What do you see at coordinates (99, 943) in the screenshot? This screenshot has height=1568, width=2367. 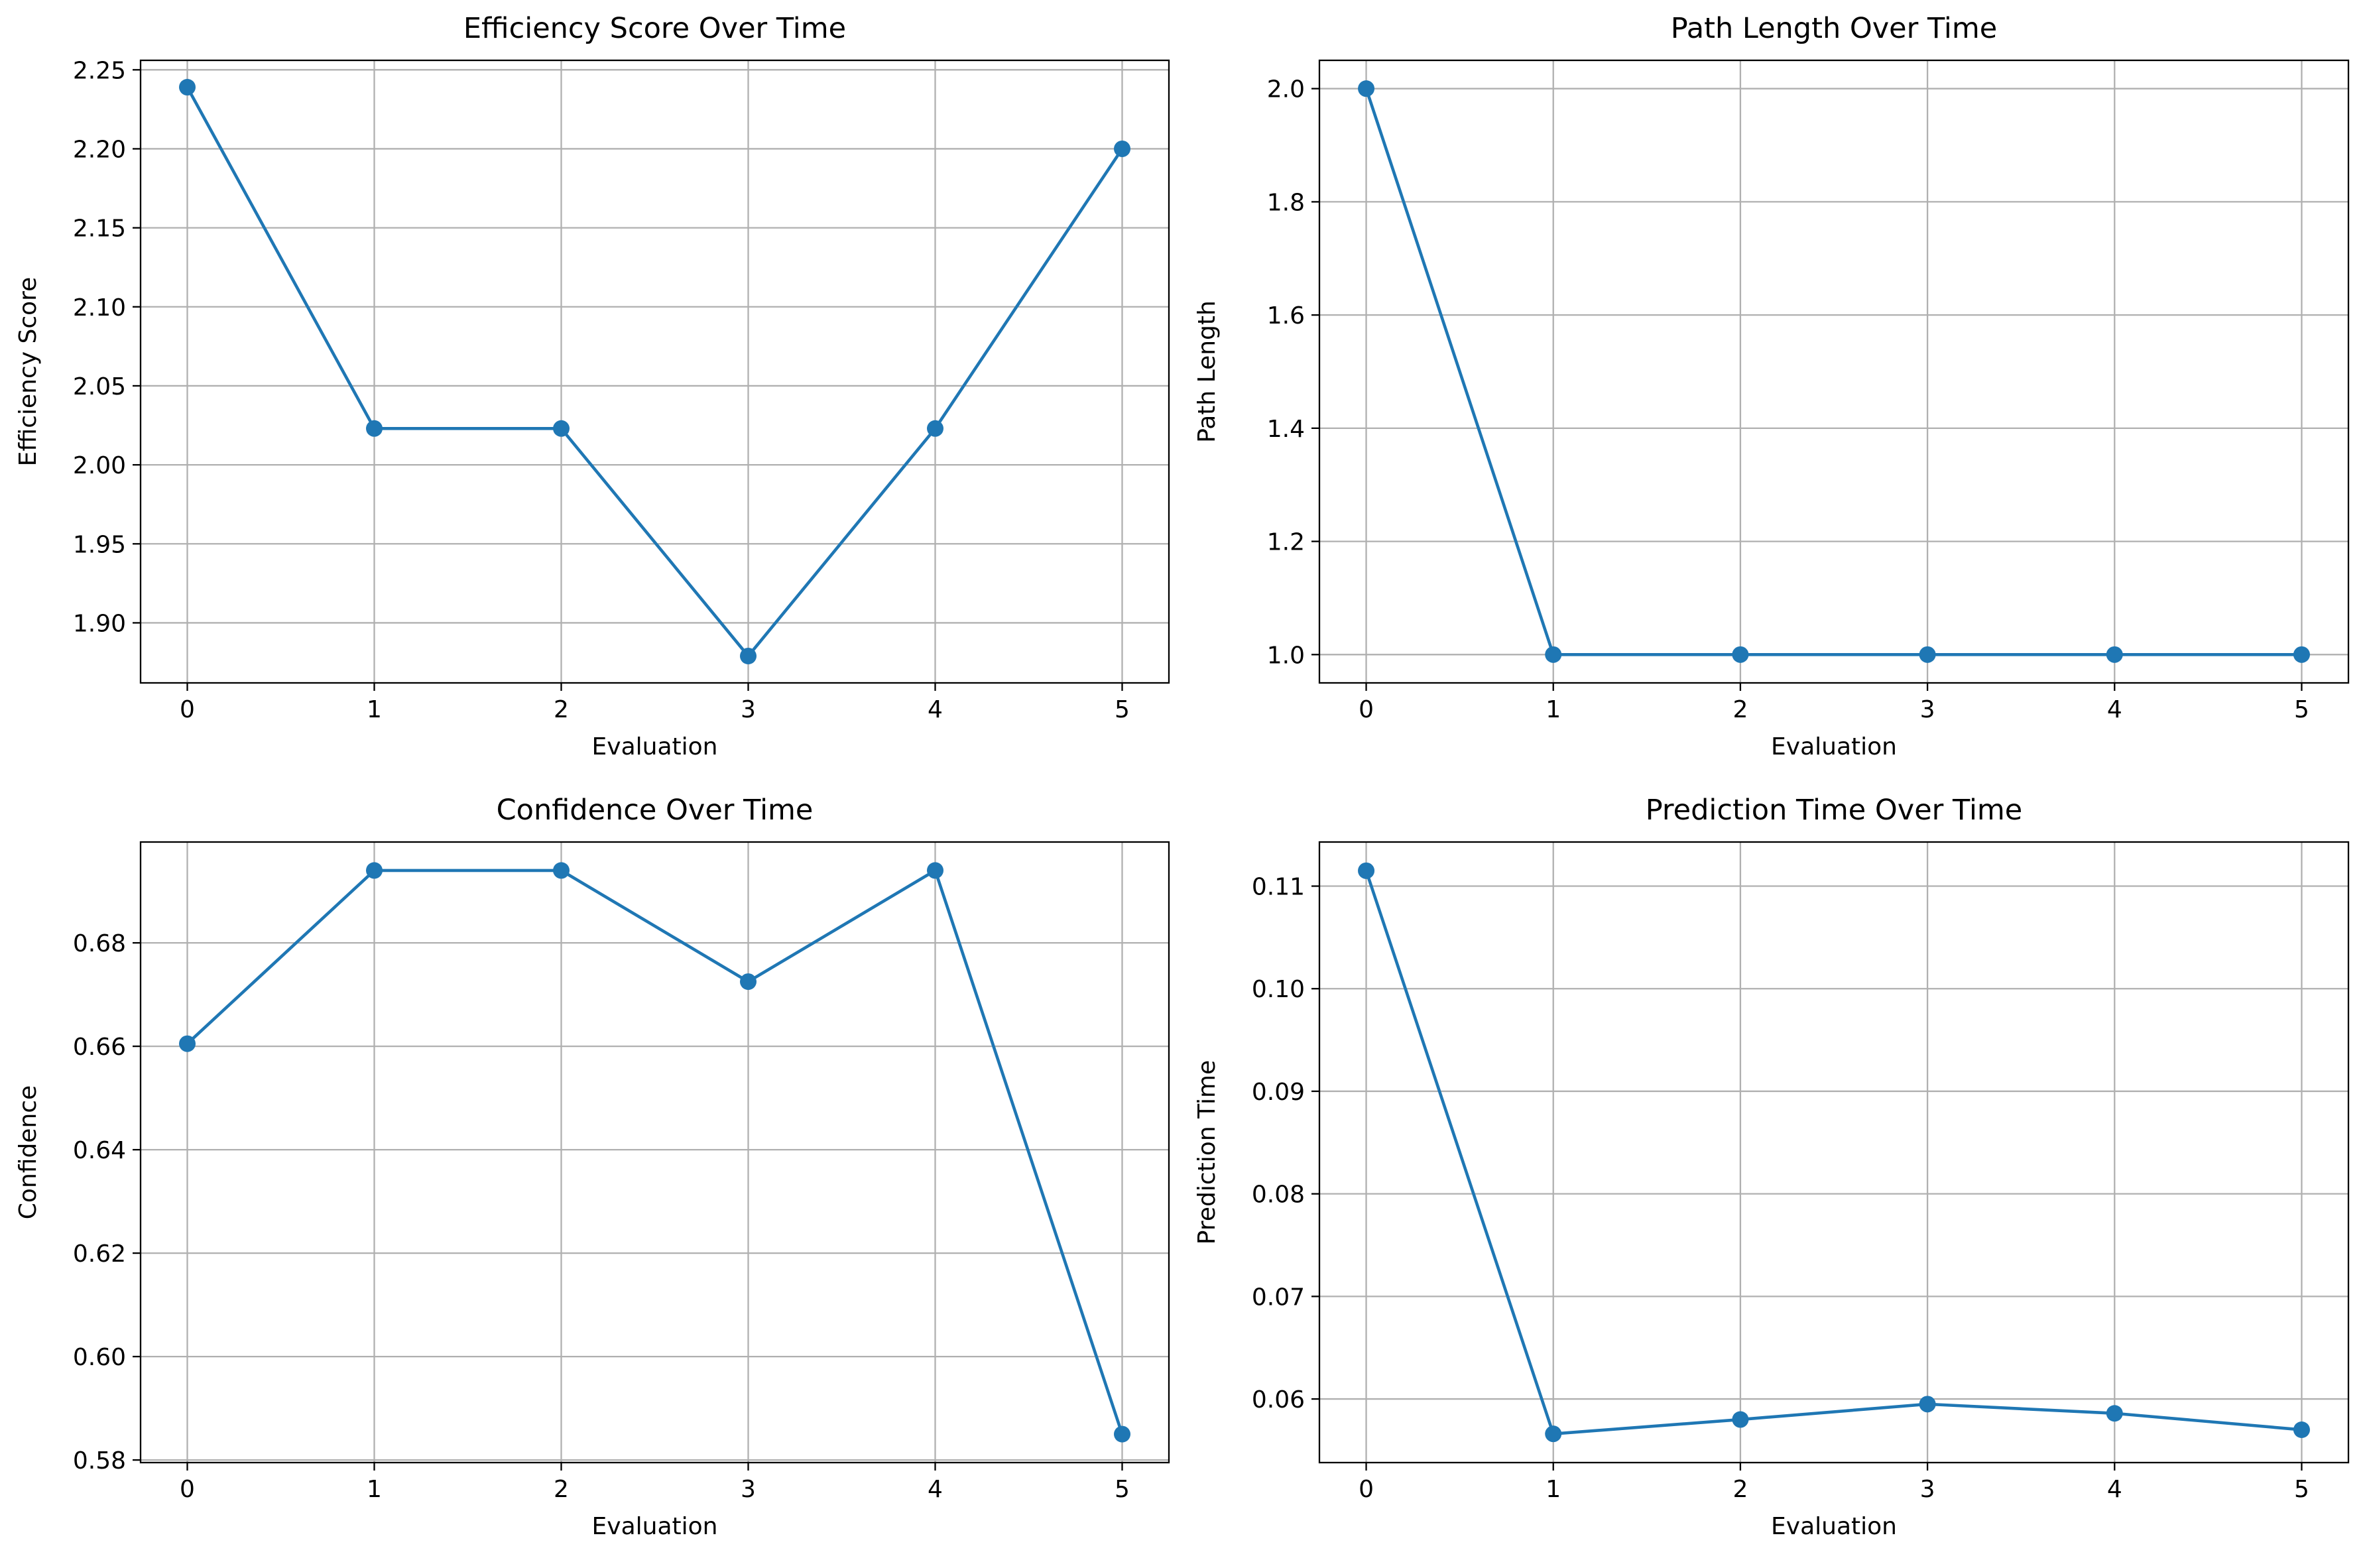 I see `y-tick-label: 0.68` at bounding box center [99, 943].